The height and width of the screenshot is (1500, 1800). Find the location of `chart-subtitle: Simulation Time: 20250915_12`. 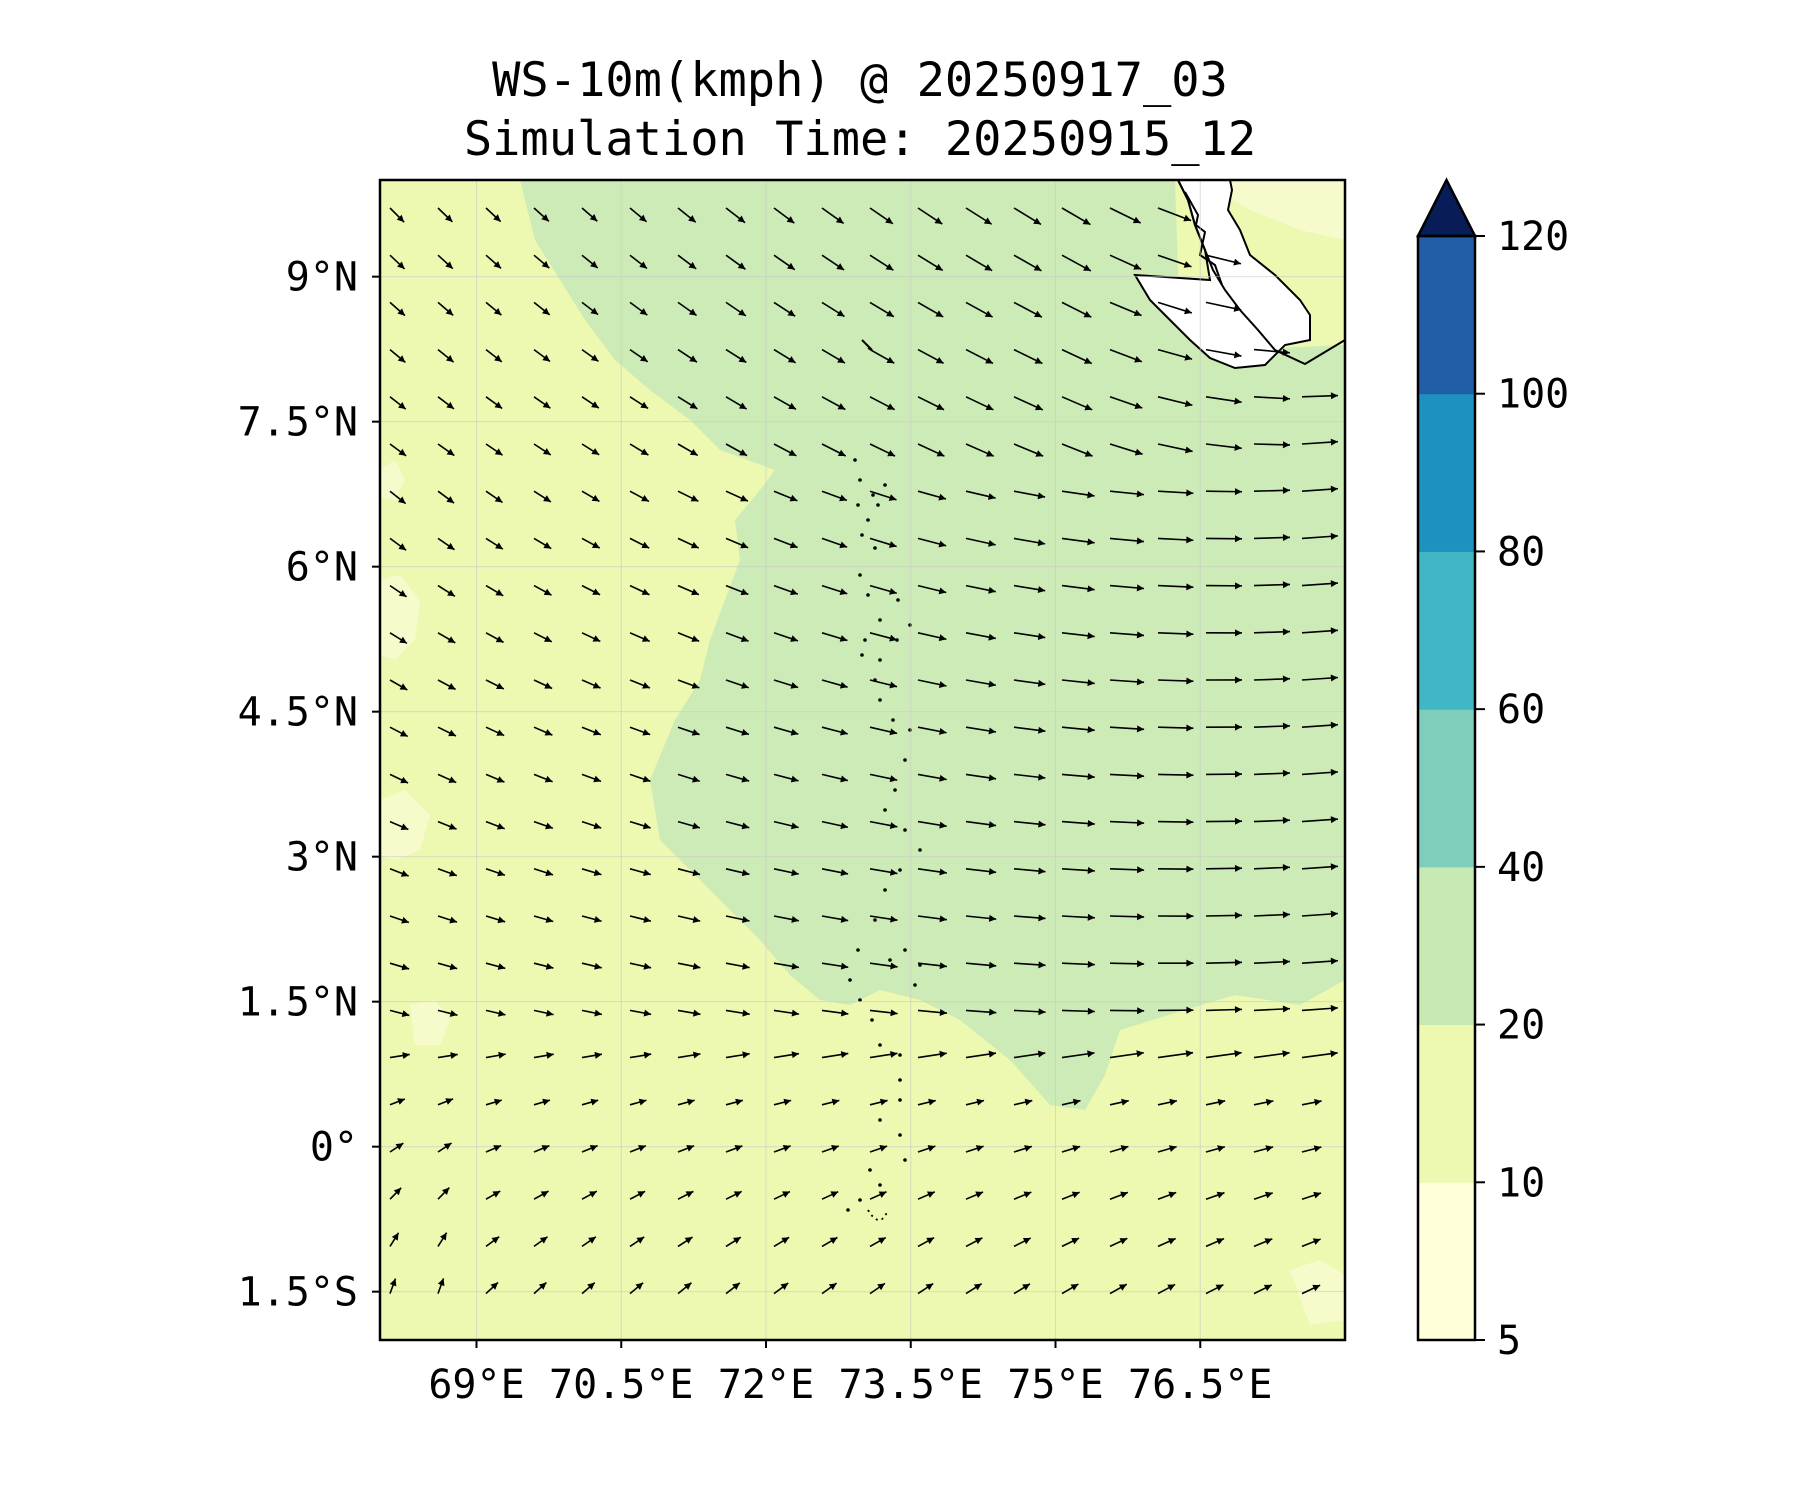

chart-subtitle: Simulation Time: 20250915_12 is located at coordinates (860, 139).